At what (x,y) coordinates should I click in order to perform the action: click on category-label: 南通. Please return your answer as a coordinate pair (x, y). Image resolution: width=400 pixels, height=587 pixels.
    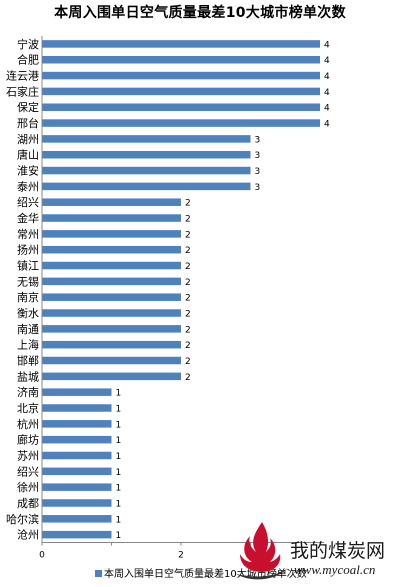
    Looking at the image, I should click on (28, 329).